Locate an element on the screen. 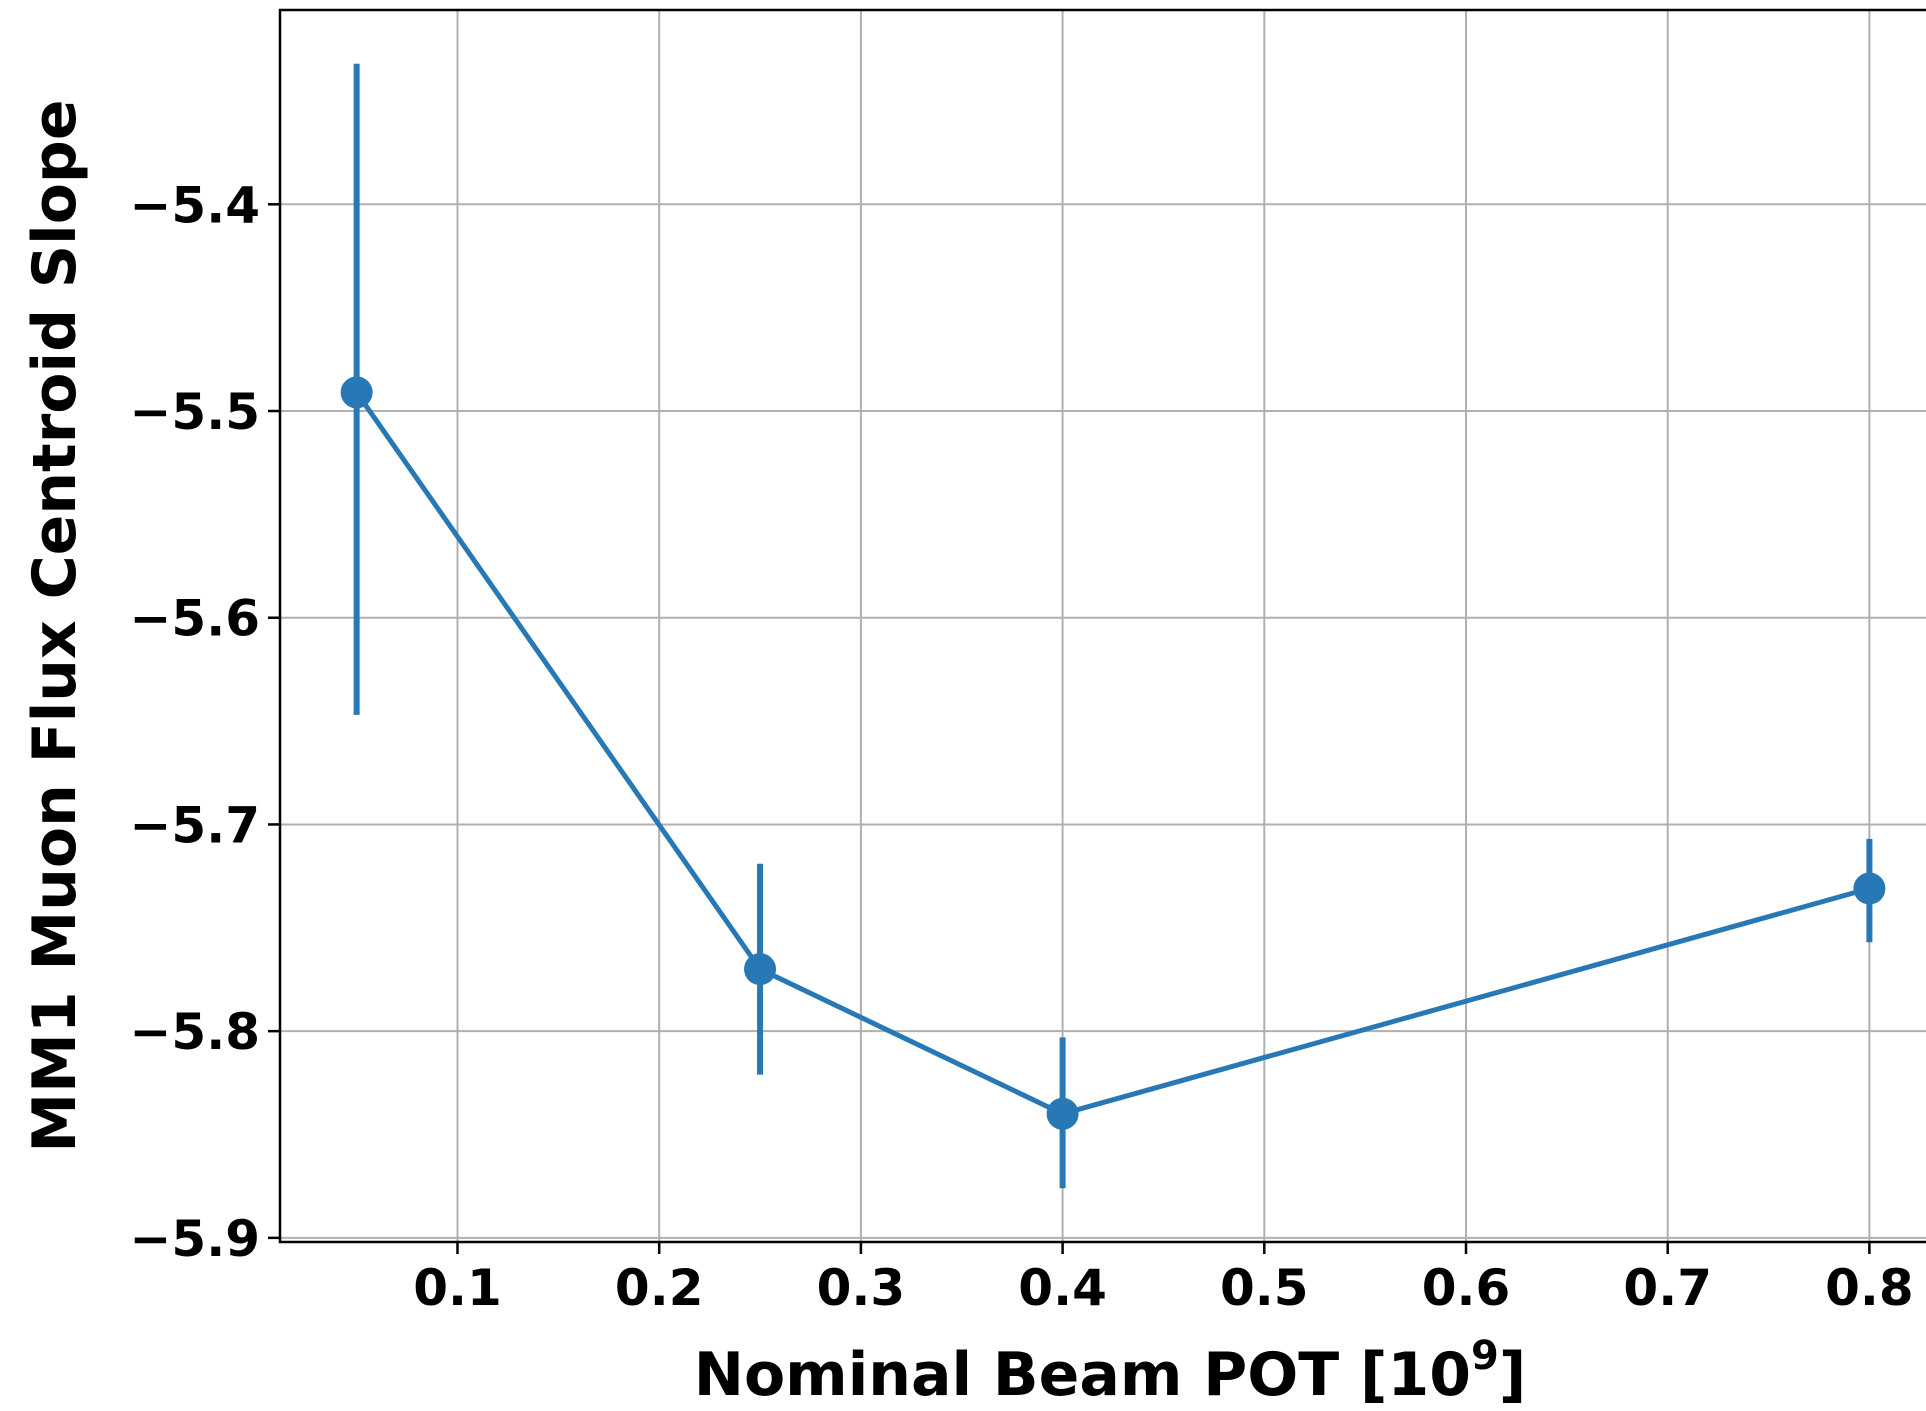 Image resolution: width=1926 pixels, height=1411 pixels. x-tick-label: 0.3 is located at coordinates (861, 1288).